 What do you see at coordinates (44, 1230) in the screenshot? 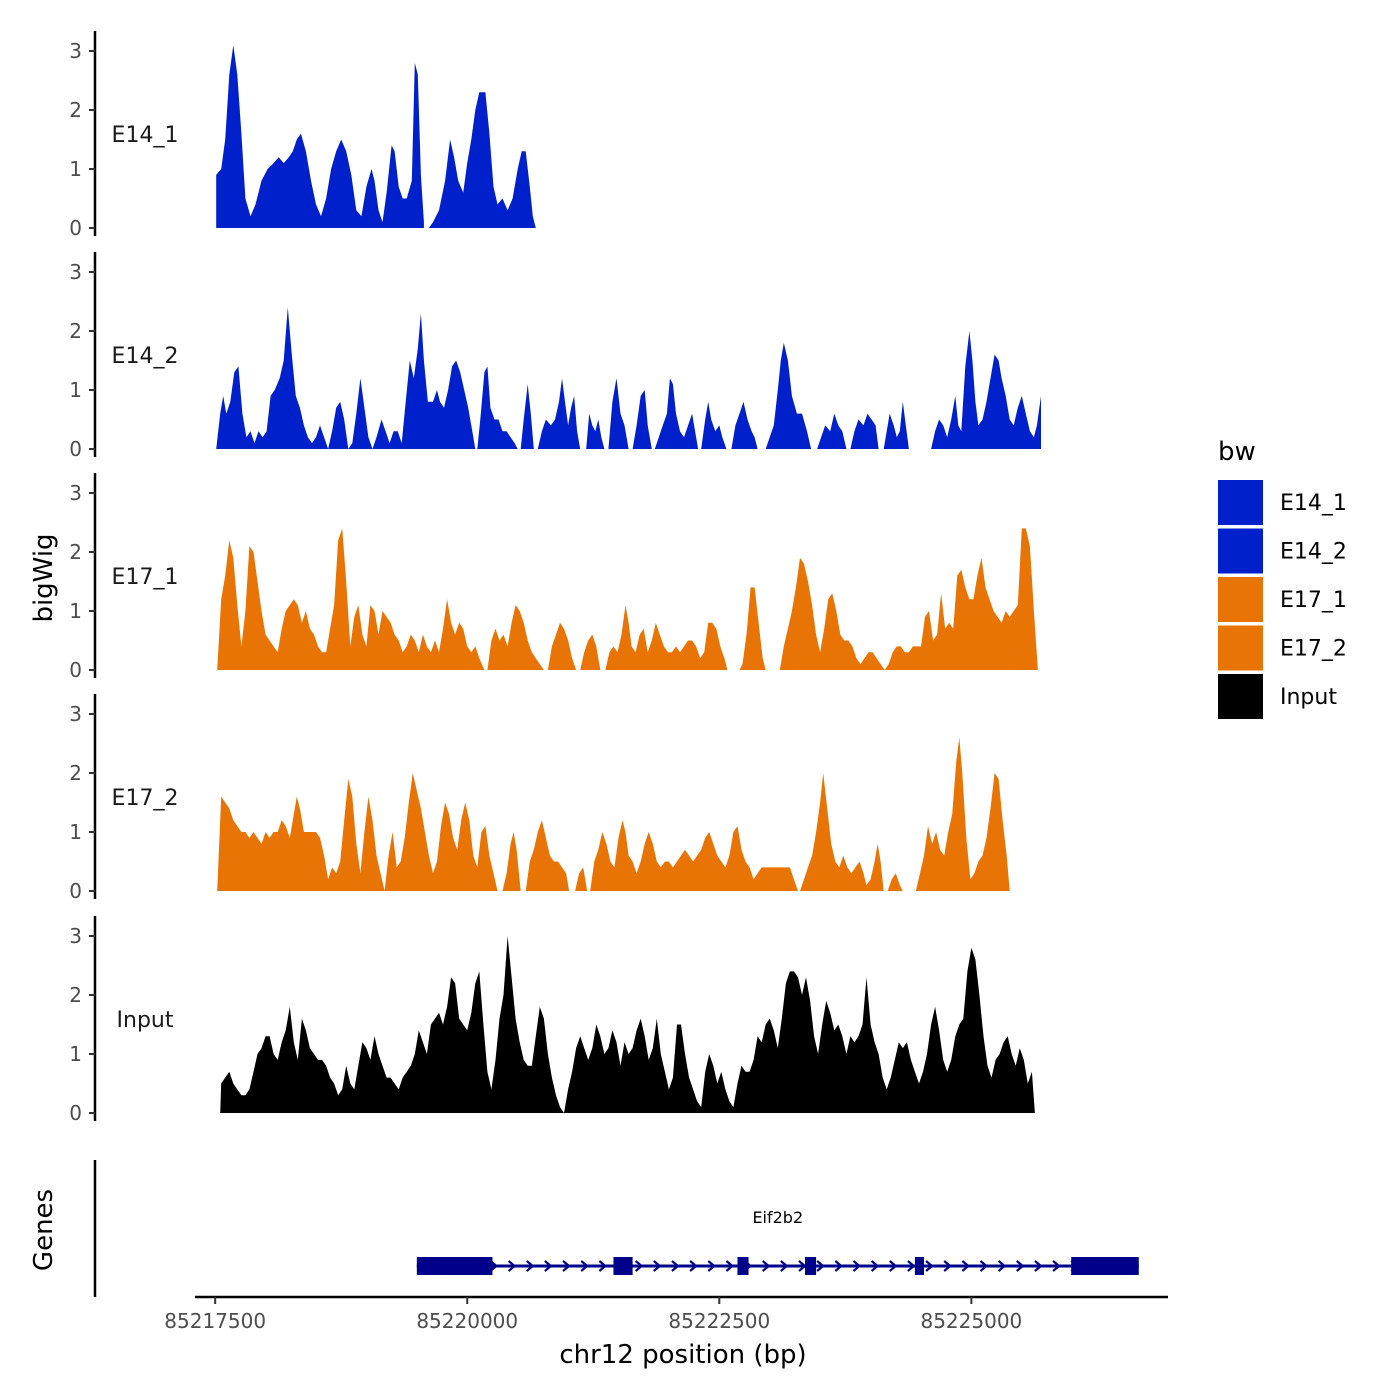
I see `gene-track-label: Genes` at bounding box center [44, 1230].